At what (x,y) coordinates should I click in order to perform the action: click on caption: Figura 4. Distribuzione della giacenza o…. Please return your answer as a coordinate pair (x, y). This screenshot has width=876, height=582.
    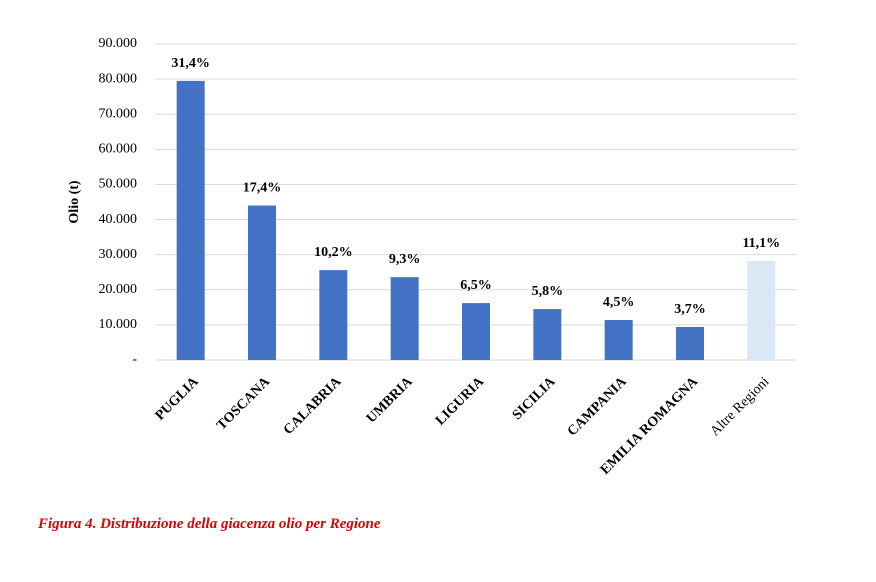
    Looking at the image, I should click on (209, 524).